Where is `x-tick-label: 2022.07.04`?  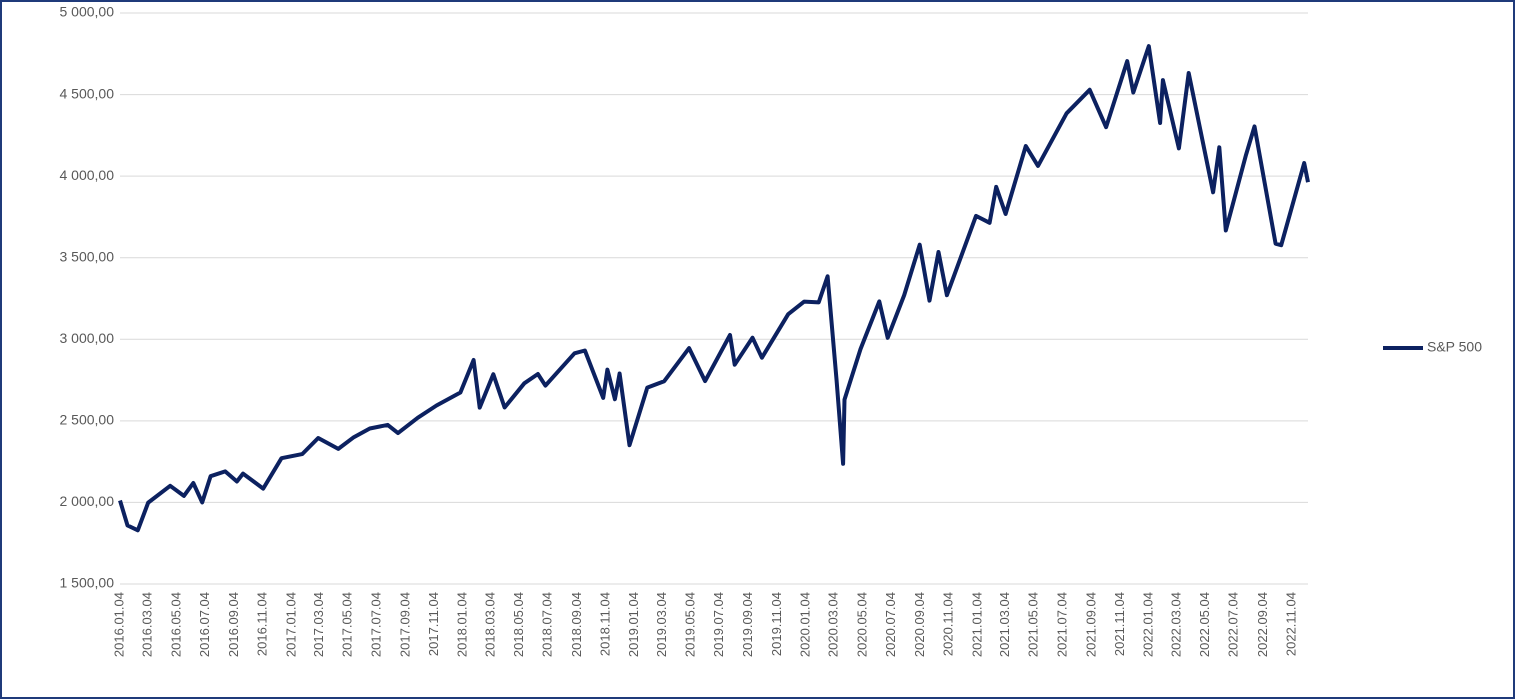 x-tick-label: 2022.07.04 is located at coordinates (1233, 624).